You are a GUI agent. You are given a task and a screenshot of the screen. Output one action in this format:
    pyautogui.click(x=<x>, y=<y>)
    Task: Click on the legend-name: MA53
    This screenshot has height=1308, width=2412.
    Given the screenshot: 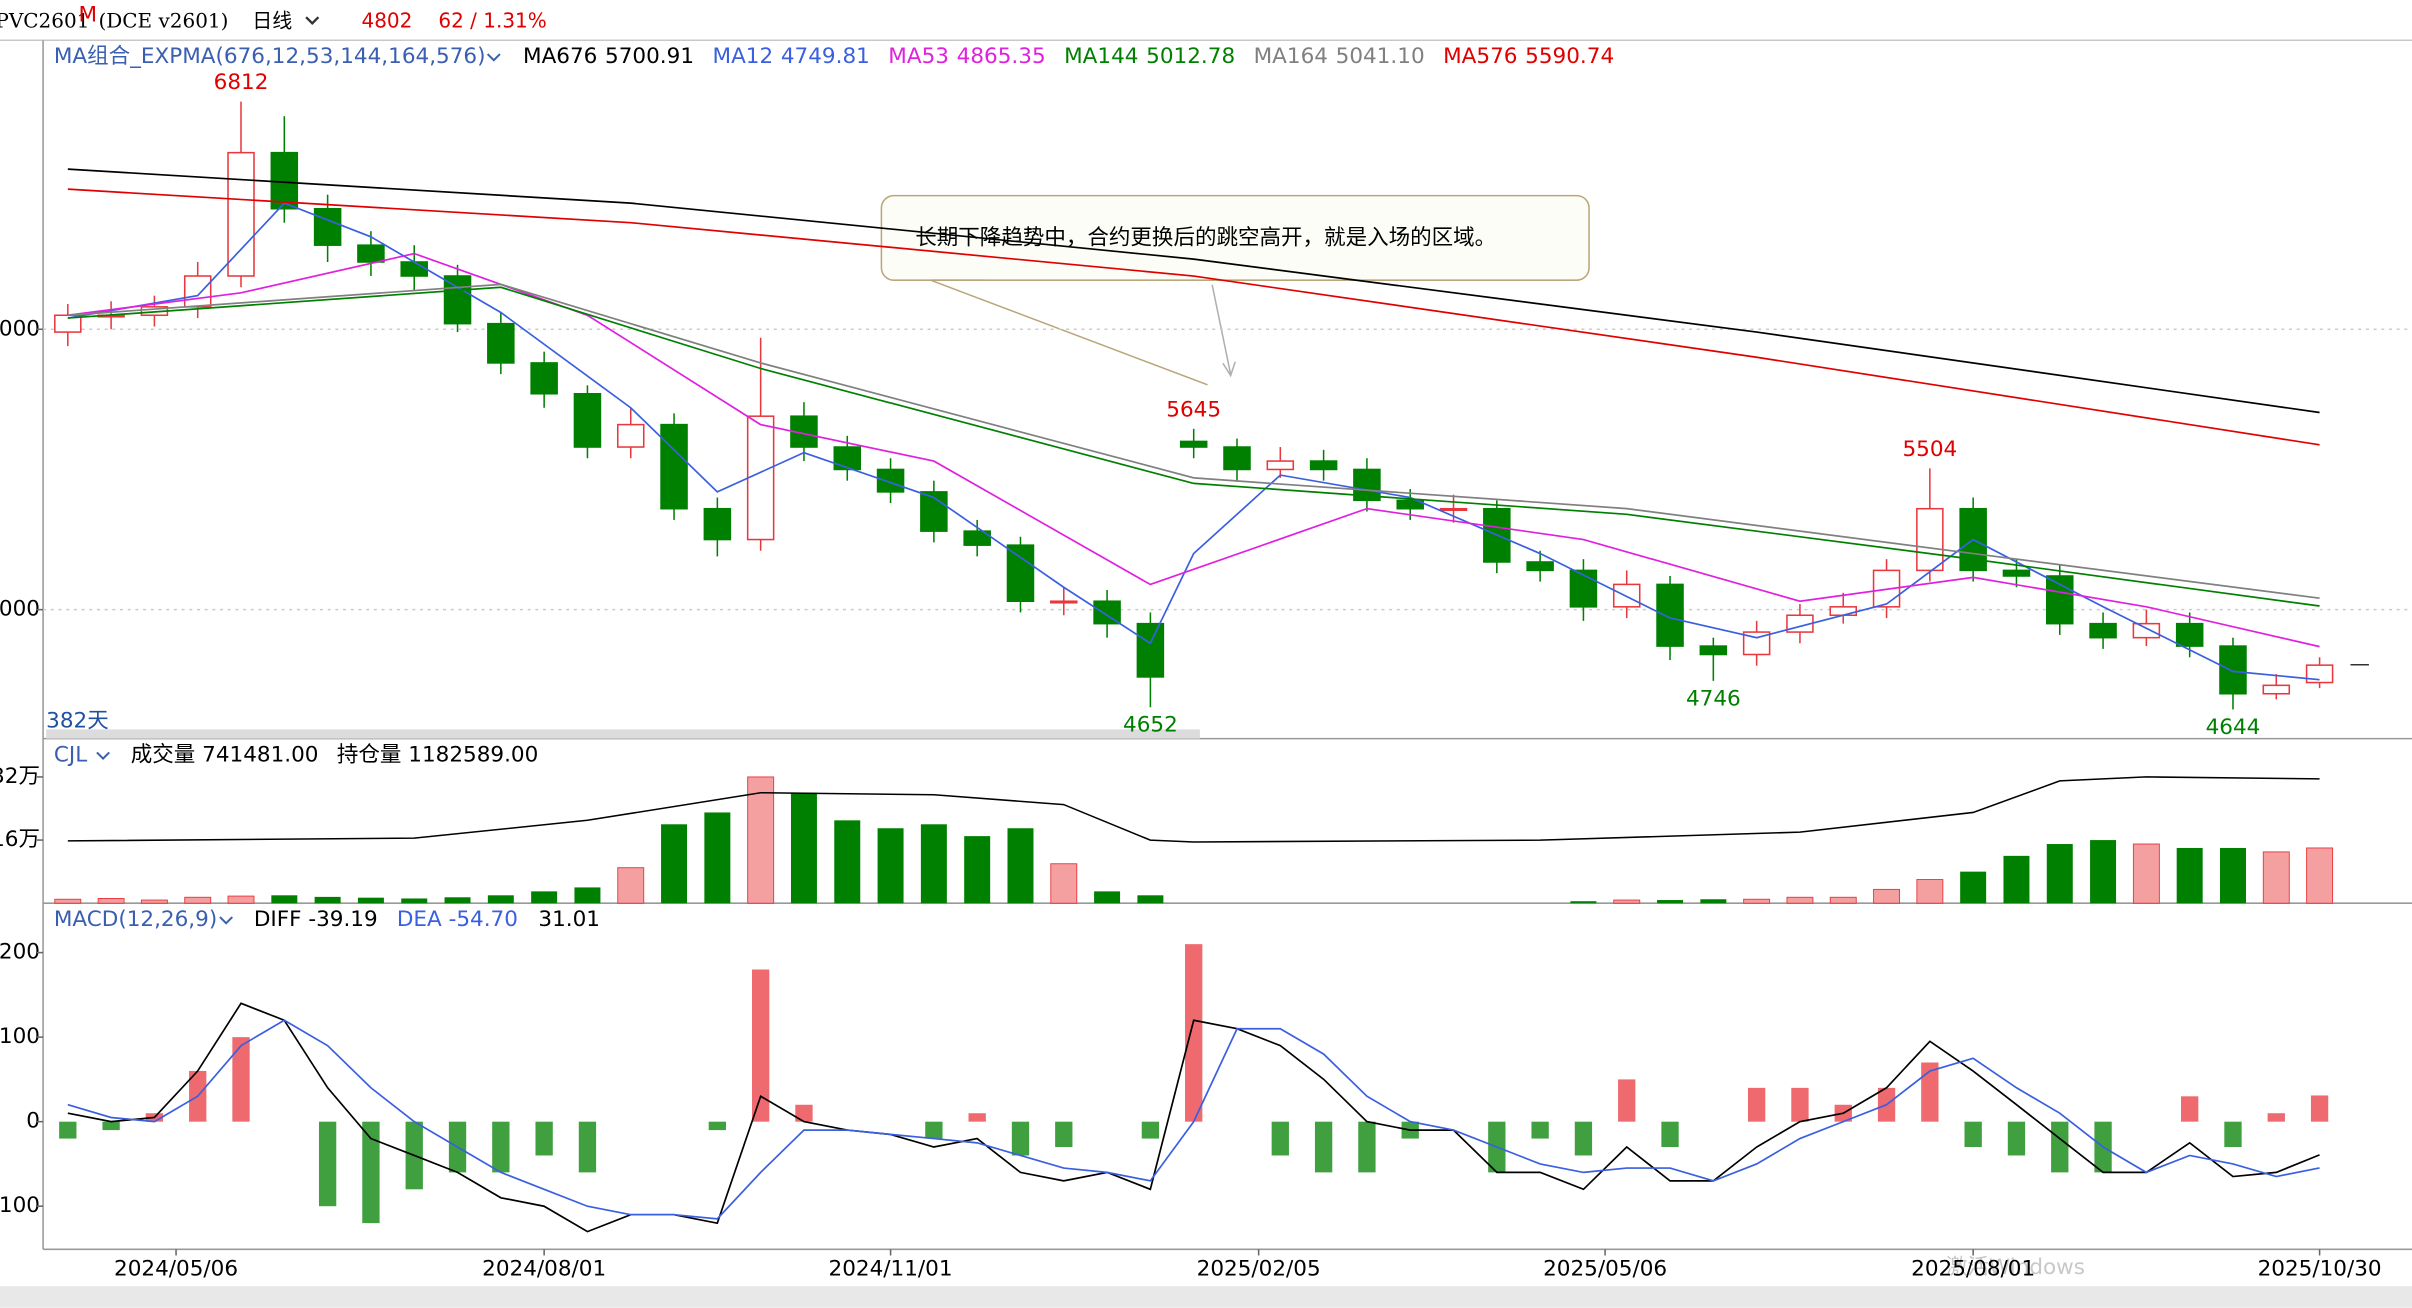 What is the action you would take?
    pyautogui.click(x=918, y=56)
    